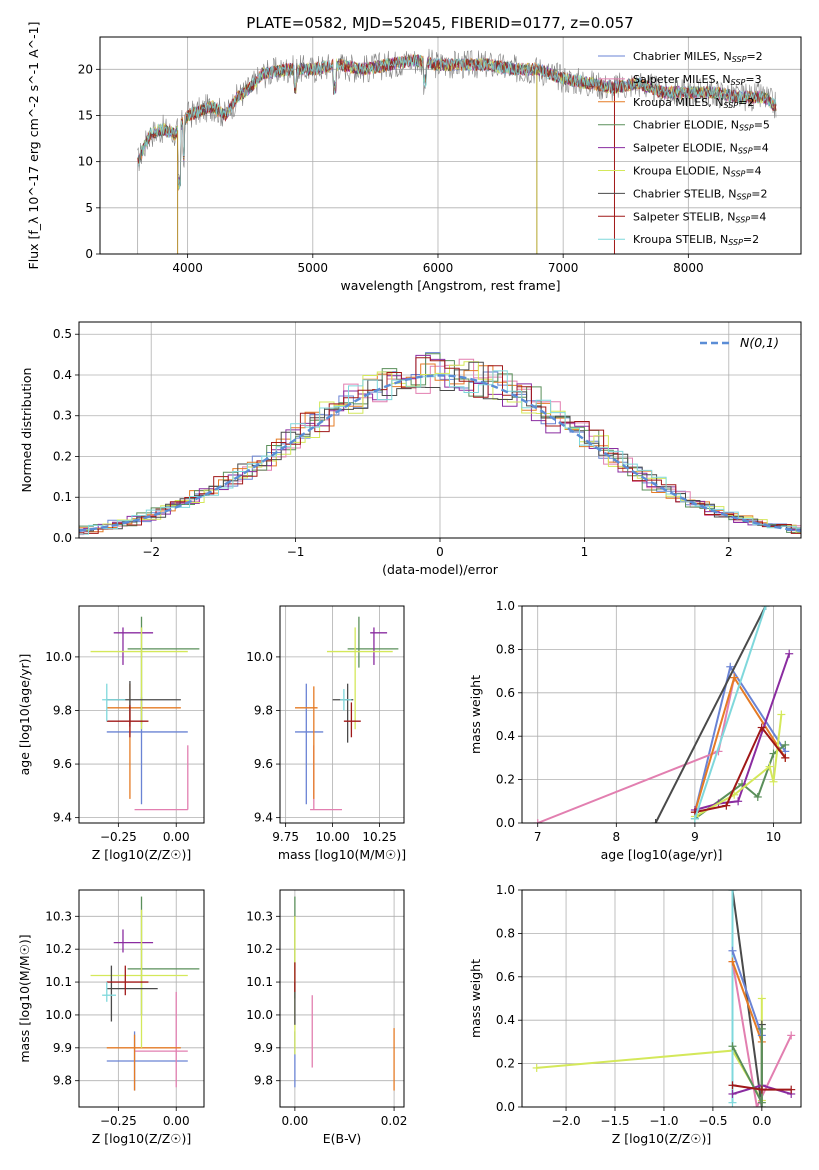 This screenshot has width=819, height=1170. What do you see at coordinates (505, 933) in the screenshot?
I see `y-tick-label: 0.8` at bounding box center [505, 933].